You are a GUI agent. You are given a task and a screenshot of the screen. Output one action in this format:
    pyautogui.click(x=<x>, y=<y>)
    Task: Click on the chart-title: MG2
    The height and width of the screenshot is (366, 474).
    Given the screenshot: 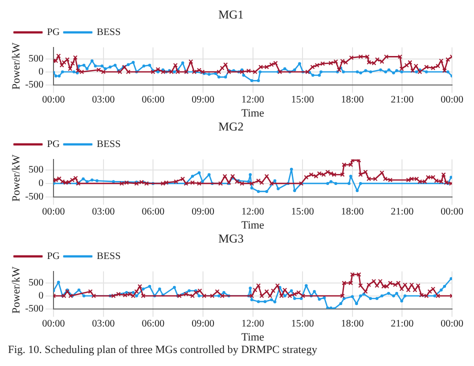 What is the action you would take?
    pyautogui.click(x=231, y=126)
    